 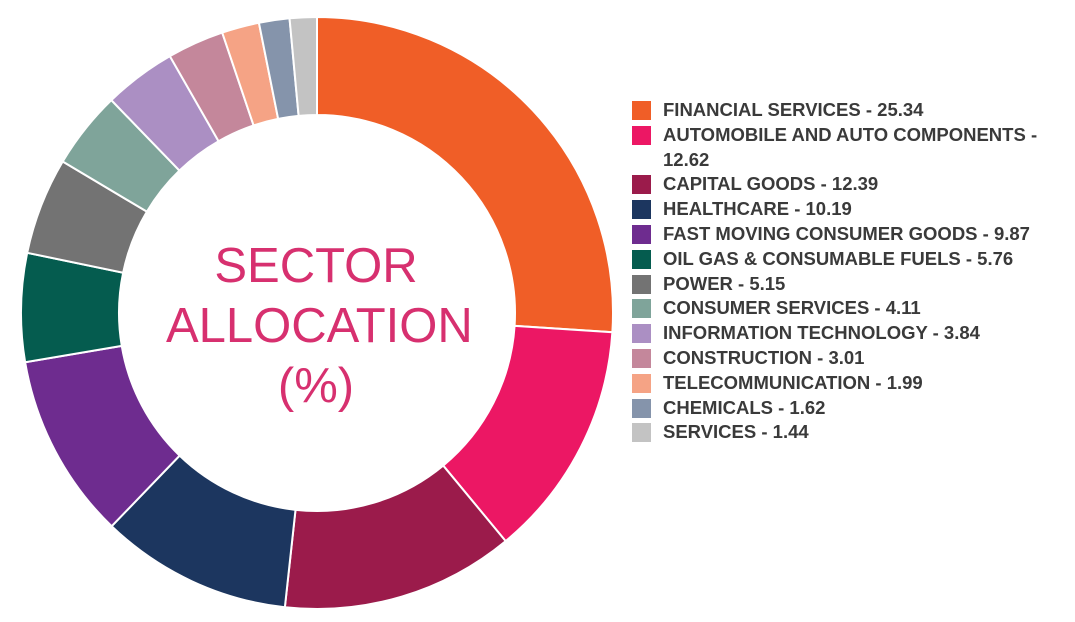 I want to click on legend-item: SERVICES - 1.44, so click(x=852, y=432).